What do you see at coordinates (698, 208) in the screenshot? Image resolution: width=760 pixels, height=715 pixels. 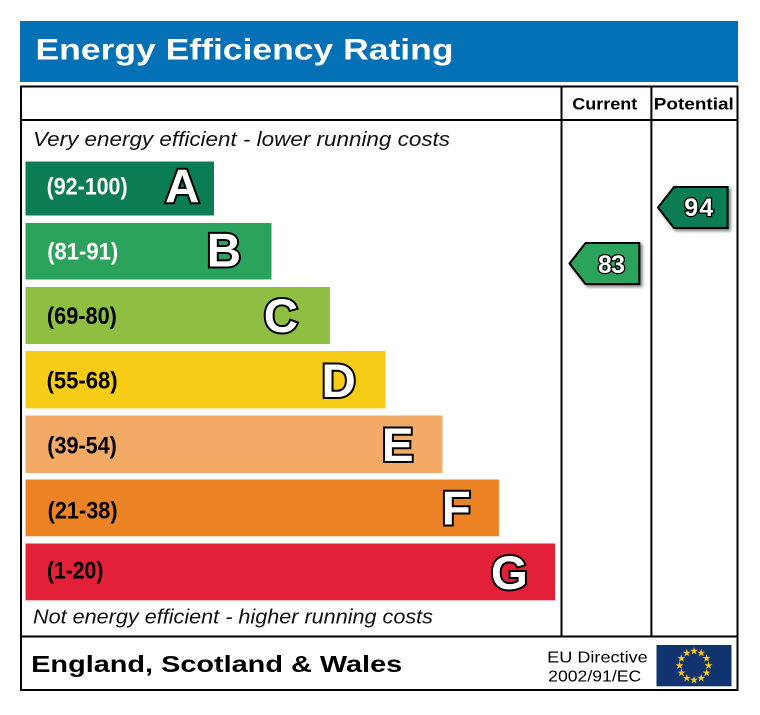 I see `svg-text: 94` at bounding box center [698, 208].